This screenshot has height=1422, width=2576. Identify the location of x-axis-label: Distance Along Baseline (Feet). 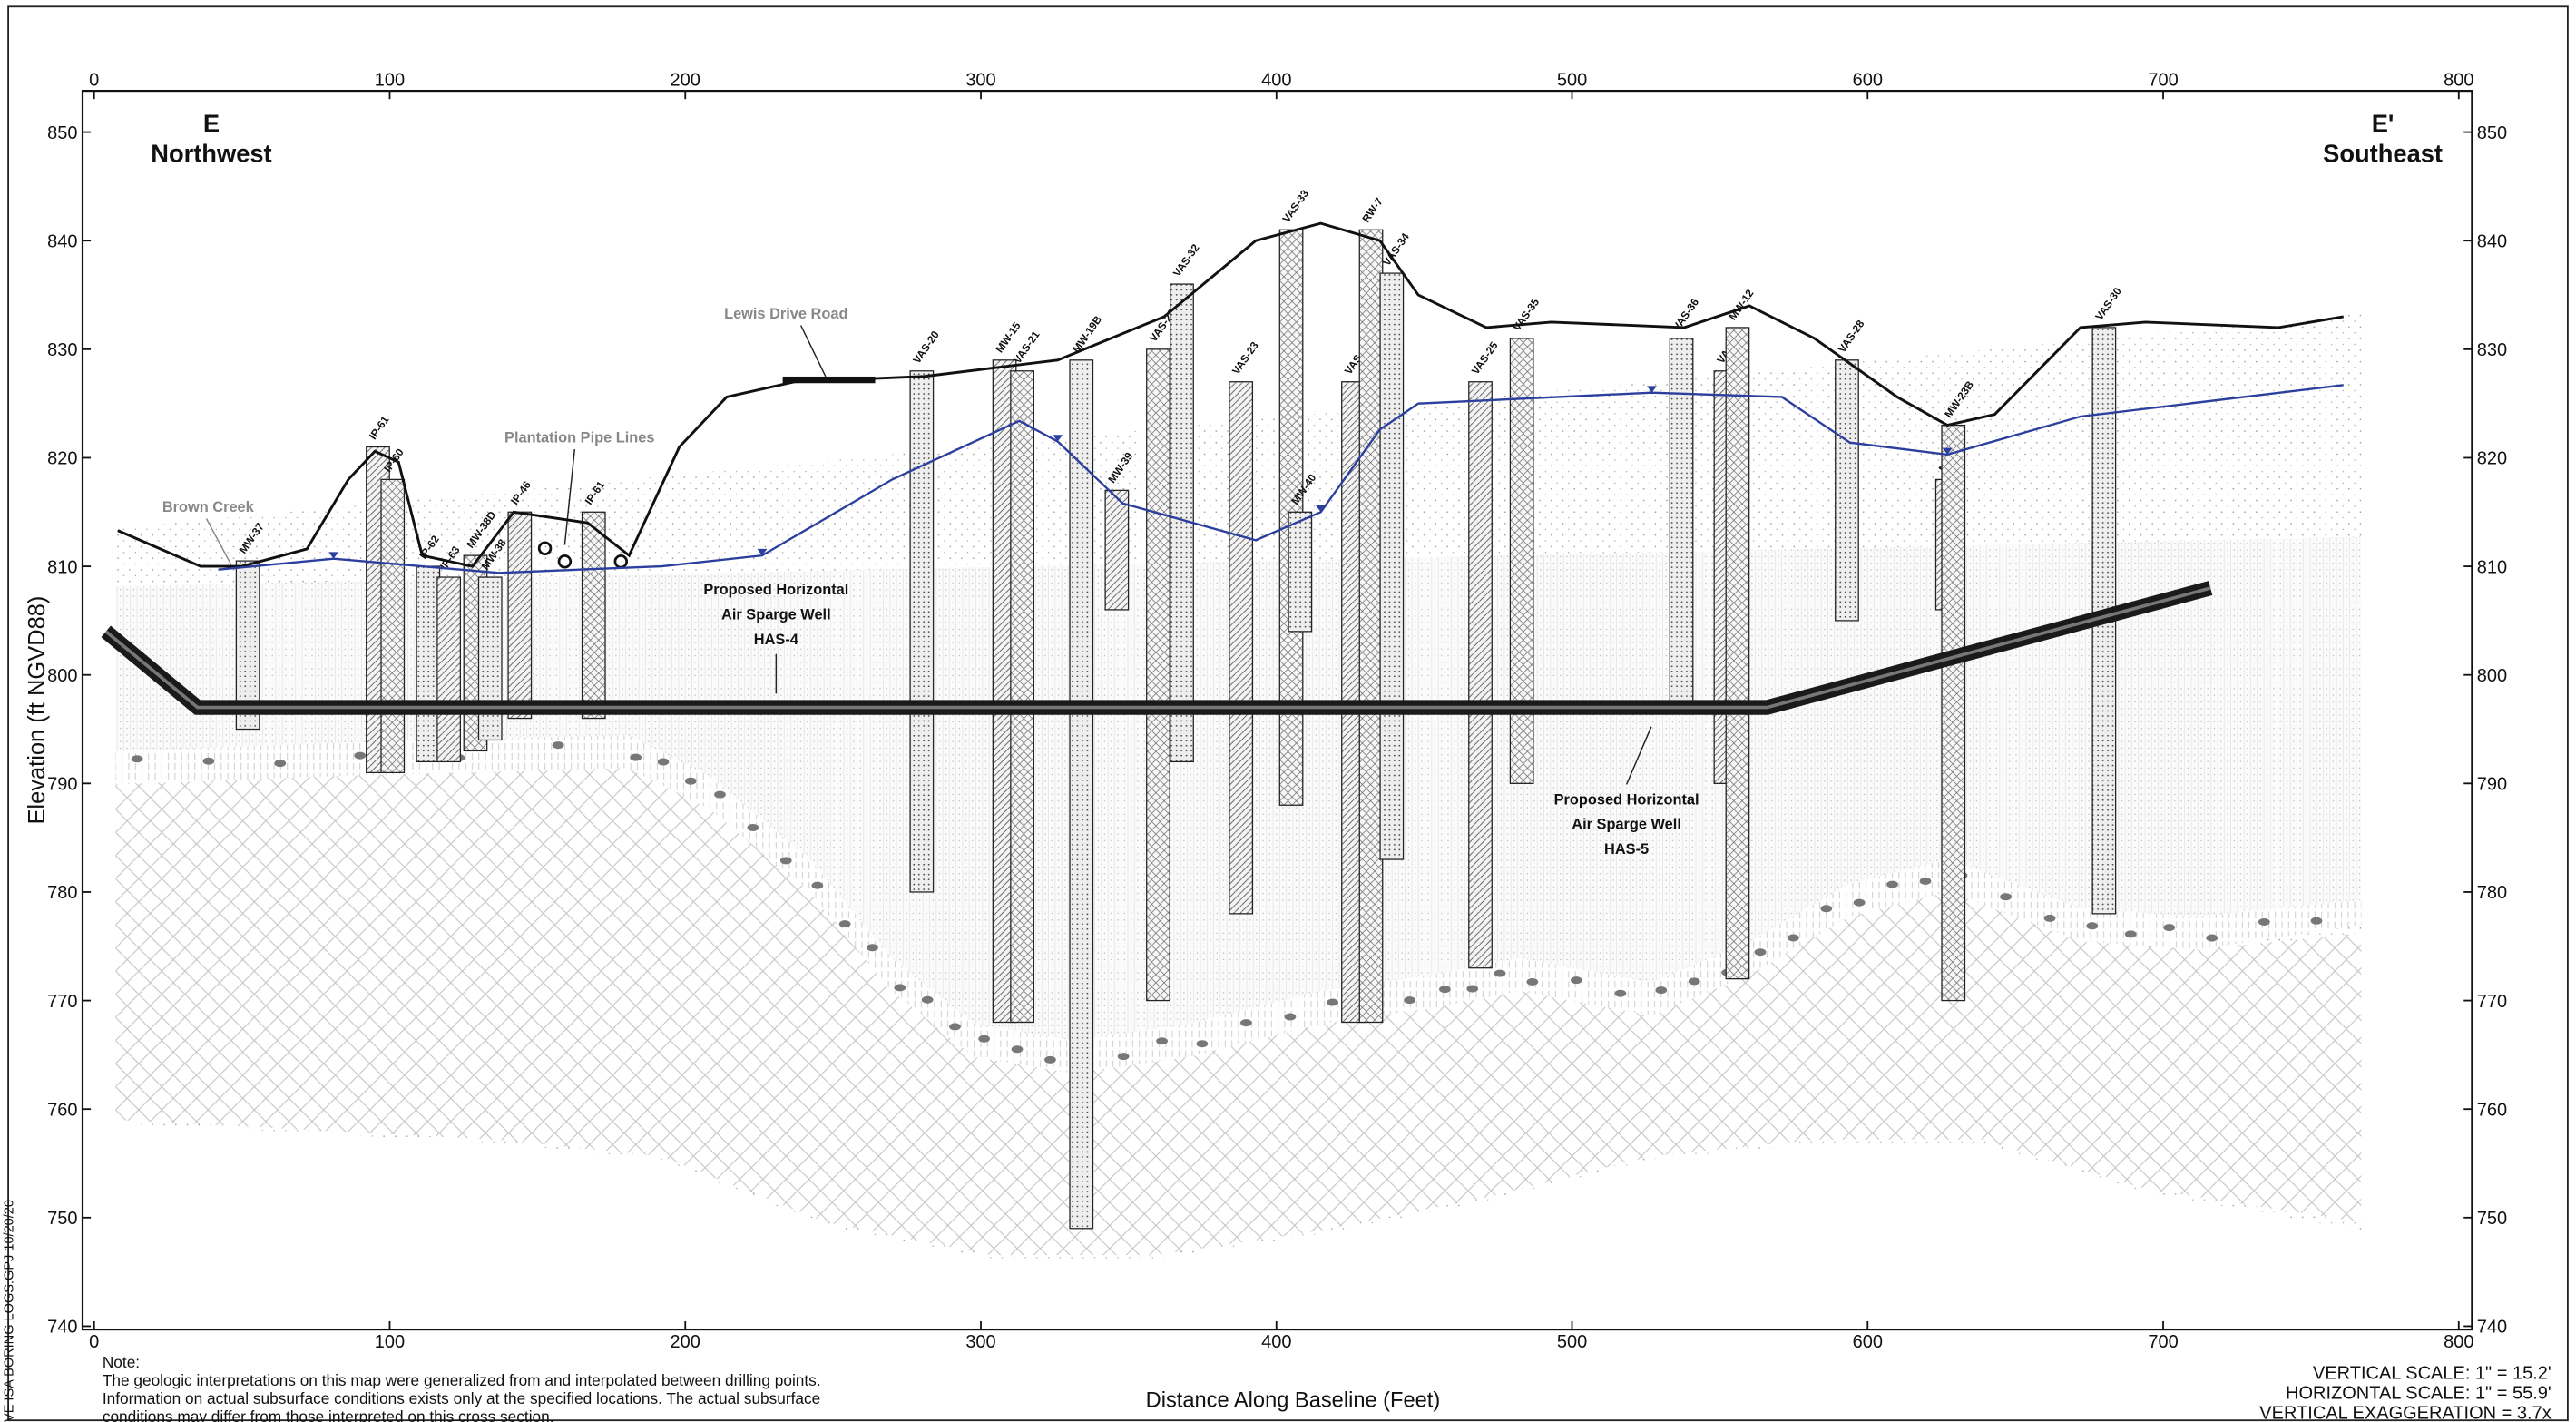
(1293, 1401).